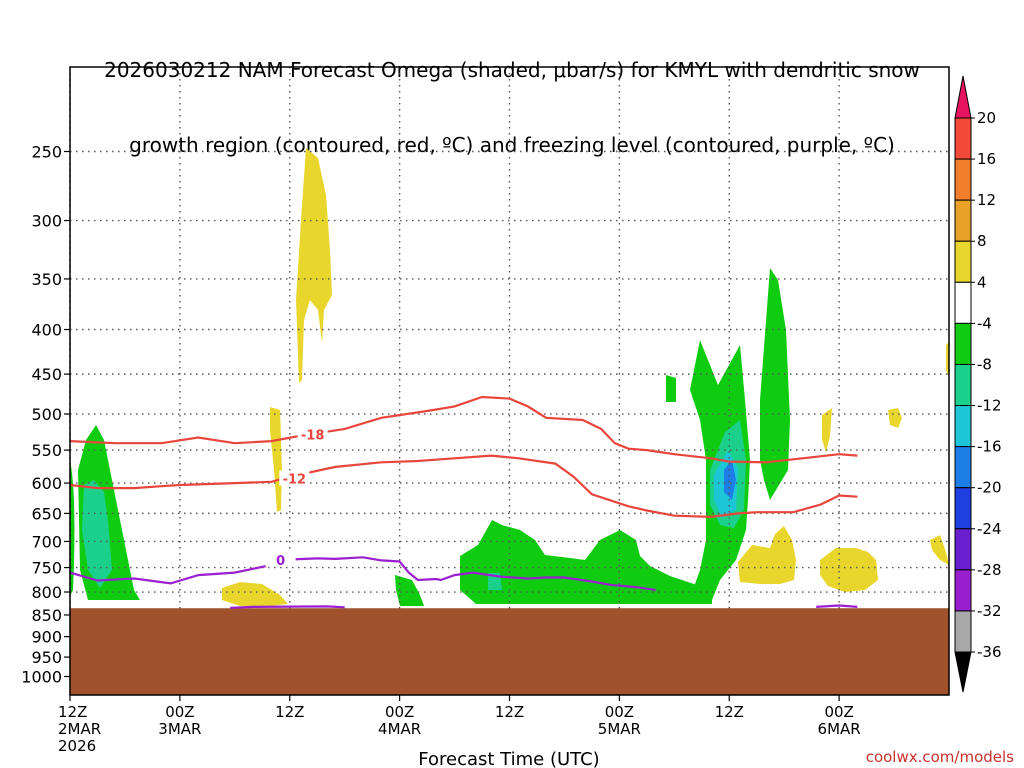 The width and height of the screenshot is (1024, 768). Describe the element at coordinates (46, 152) in the screenshot. I see `pressure-tick-label: 250` at that location.